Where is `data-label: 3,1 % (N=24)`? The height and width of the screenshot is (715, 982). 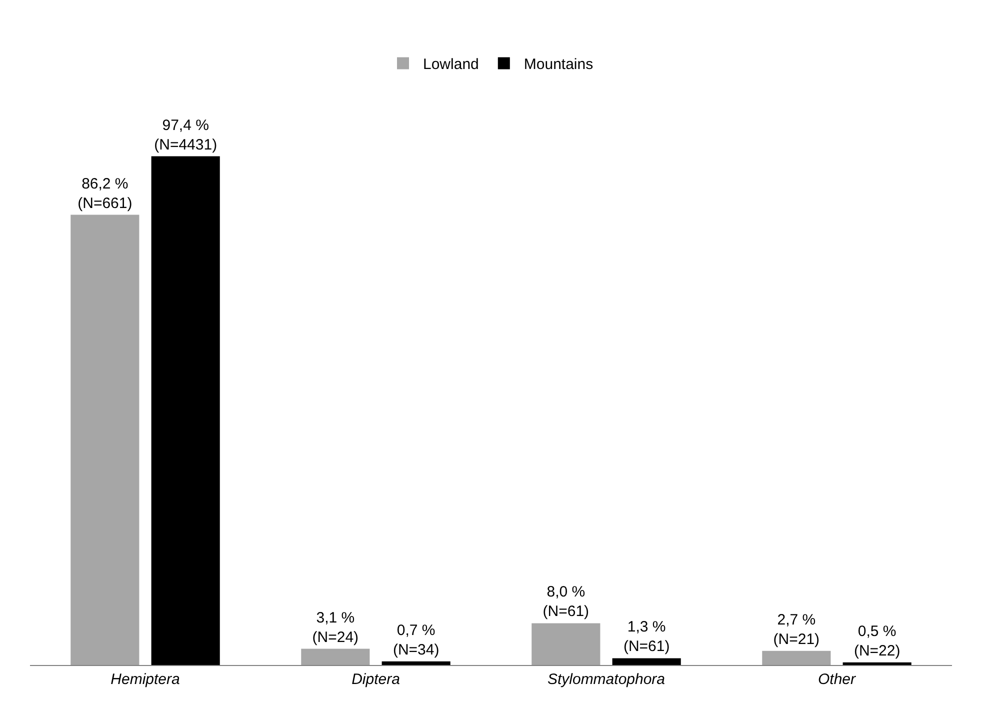
data-label: 3,1 % (N=24) is located at coordinates (335, 627).